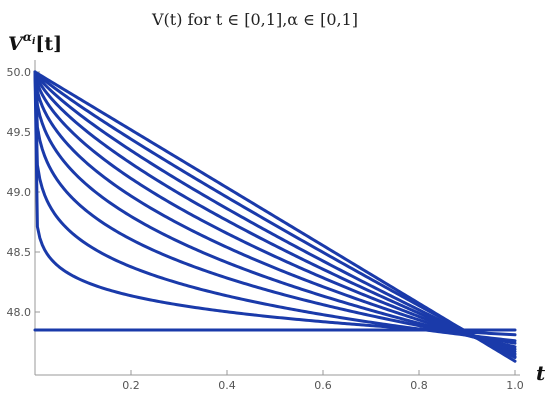 The width and height of the screenshot is (550, 400). I want to click on y-tick-label: 50.0, so click(19, 72).